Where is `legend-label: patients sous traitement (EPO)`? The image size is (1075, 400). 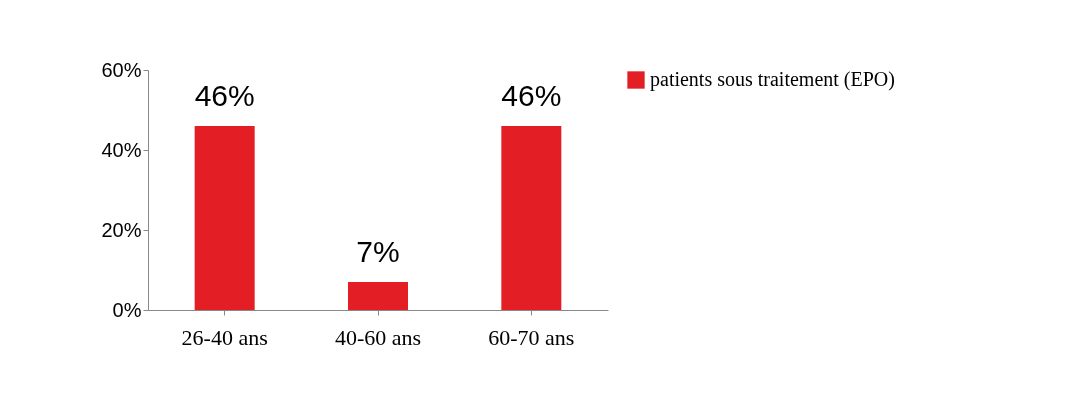 legend-label: patients sous traitement (EPO) is located at coordinates (772, 79).